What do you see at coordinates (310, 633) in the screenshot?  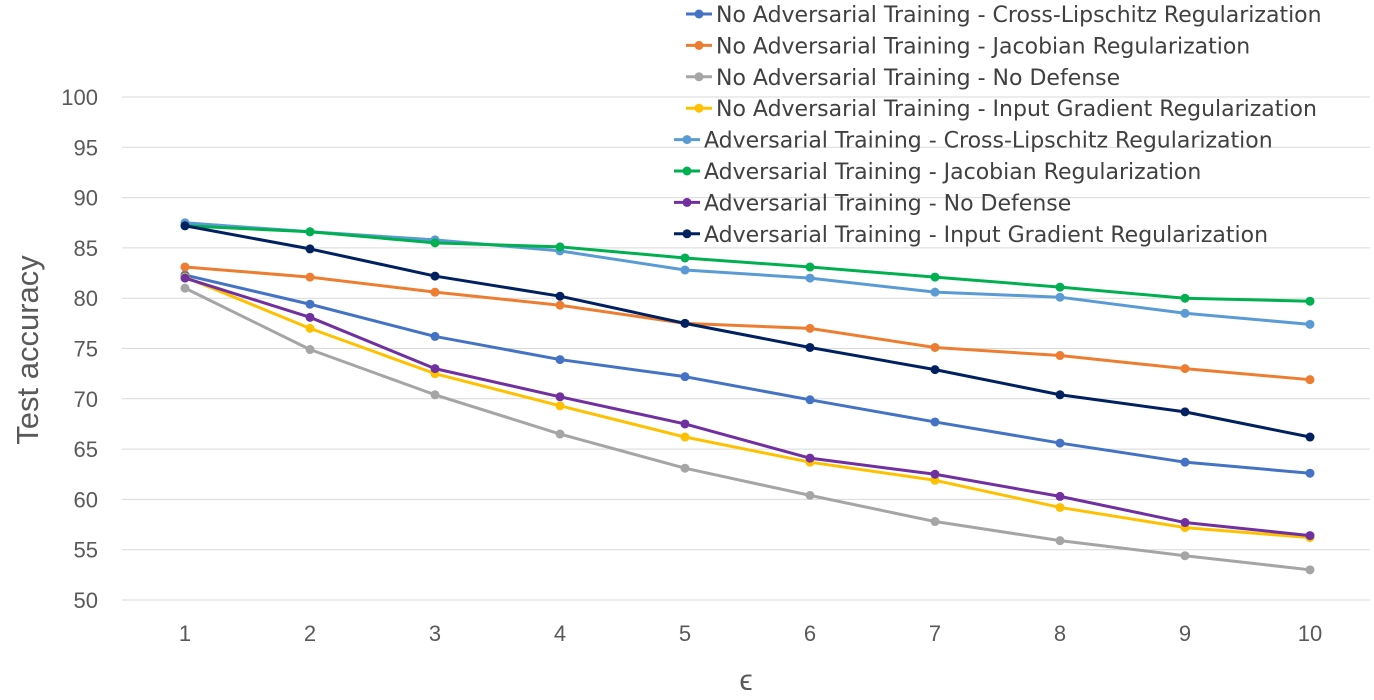 I see `x-tick-label: 2` at bounding box center [310, 633].